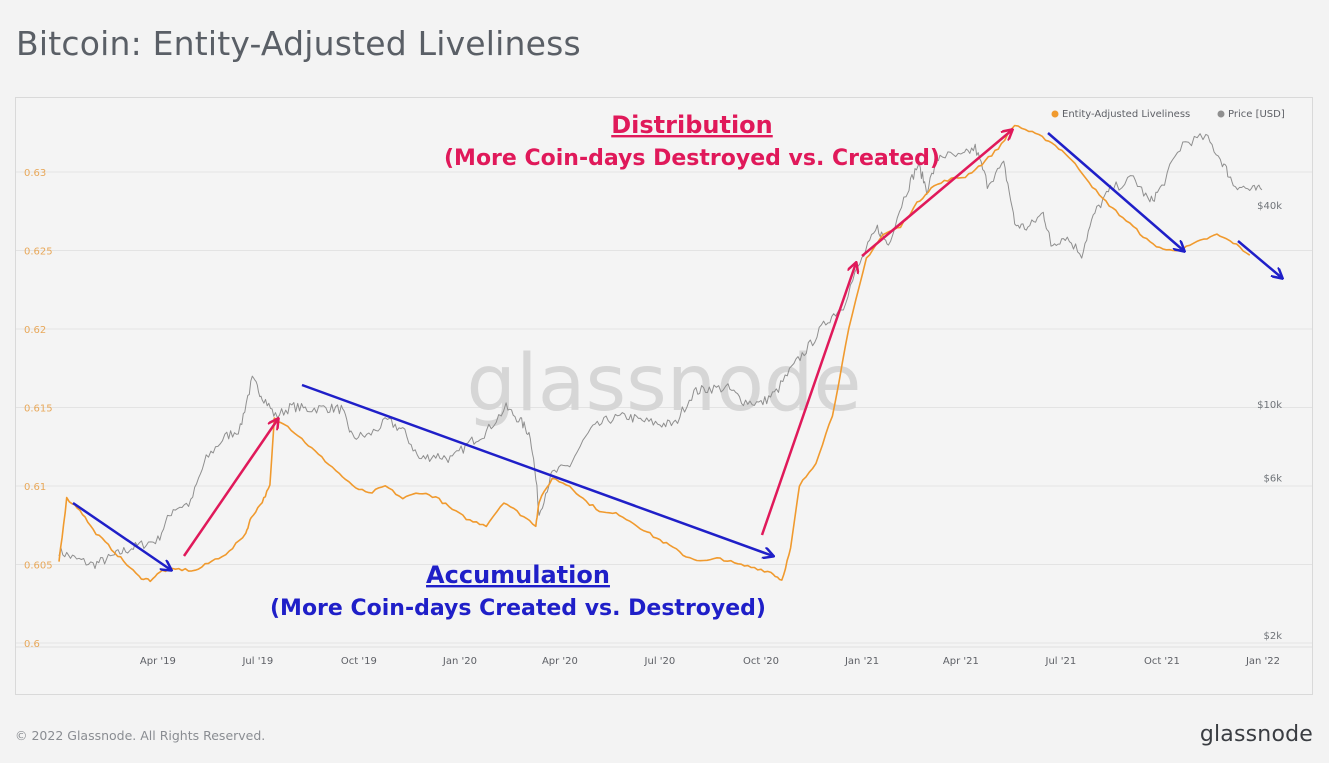 This screenshot has width=1329, height=763. I want to click on left-axis-tick-label: 0.615, so click(38, 408).